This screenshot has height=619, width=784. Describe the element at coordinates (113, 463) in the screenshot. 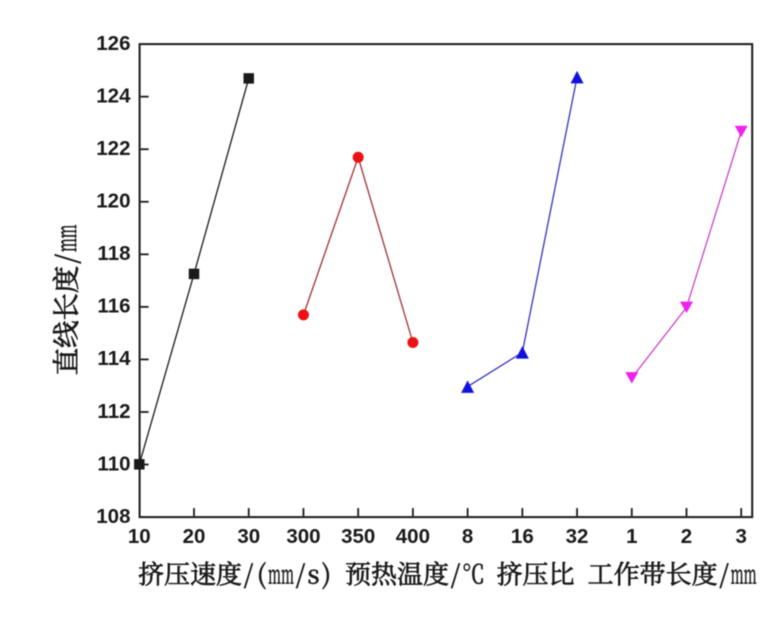

I see `svg-text: 110` at that location.